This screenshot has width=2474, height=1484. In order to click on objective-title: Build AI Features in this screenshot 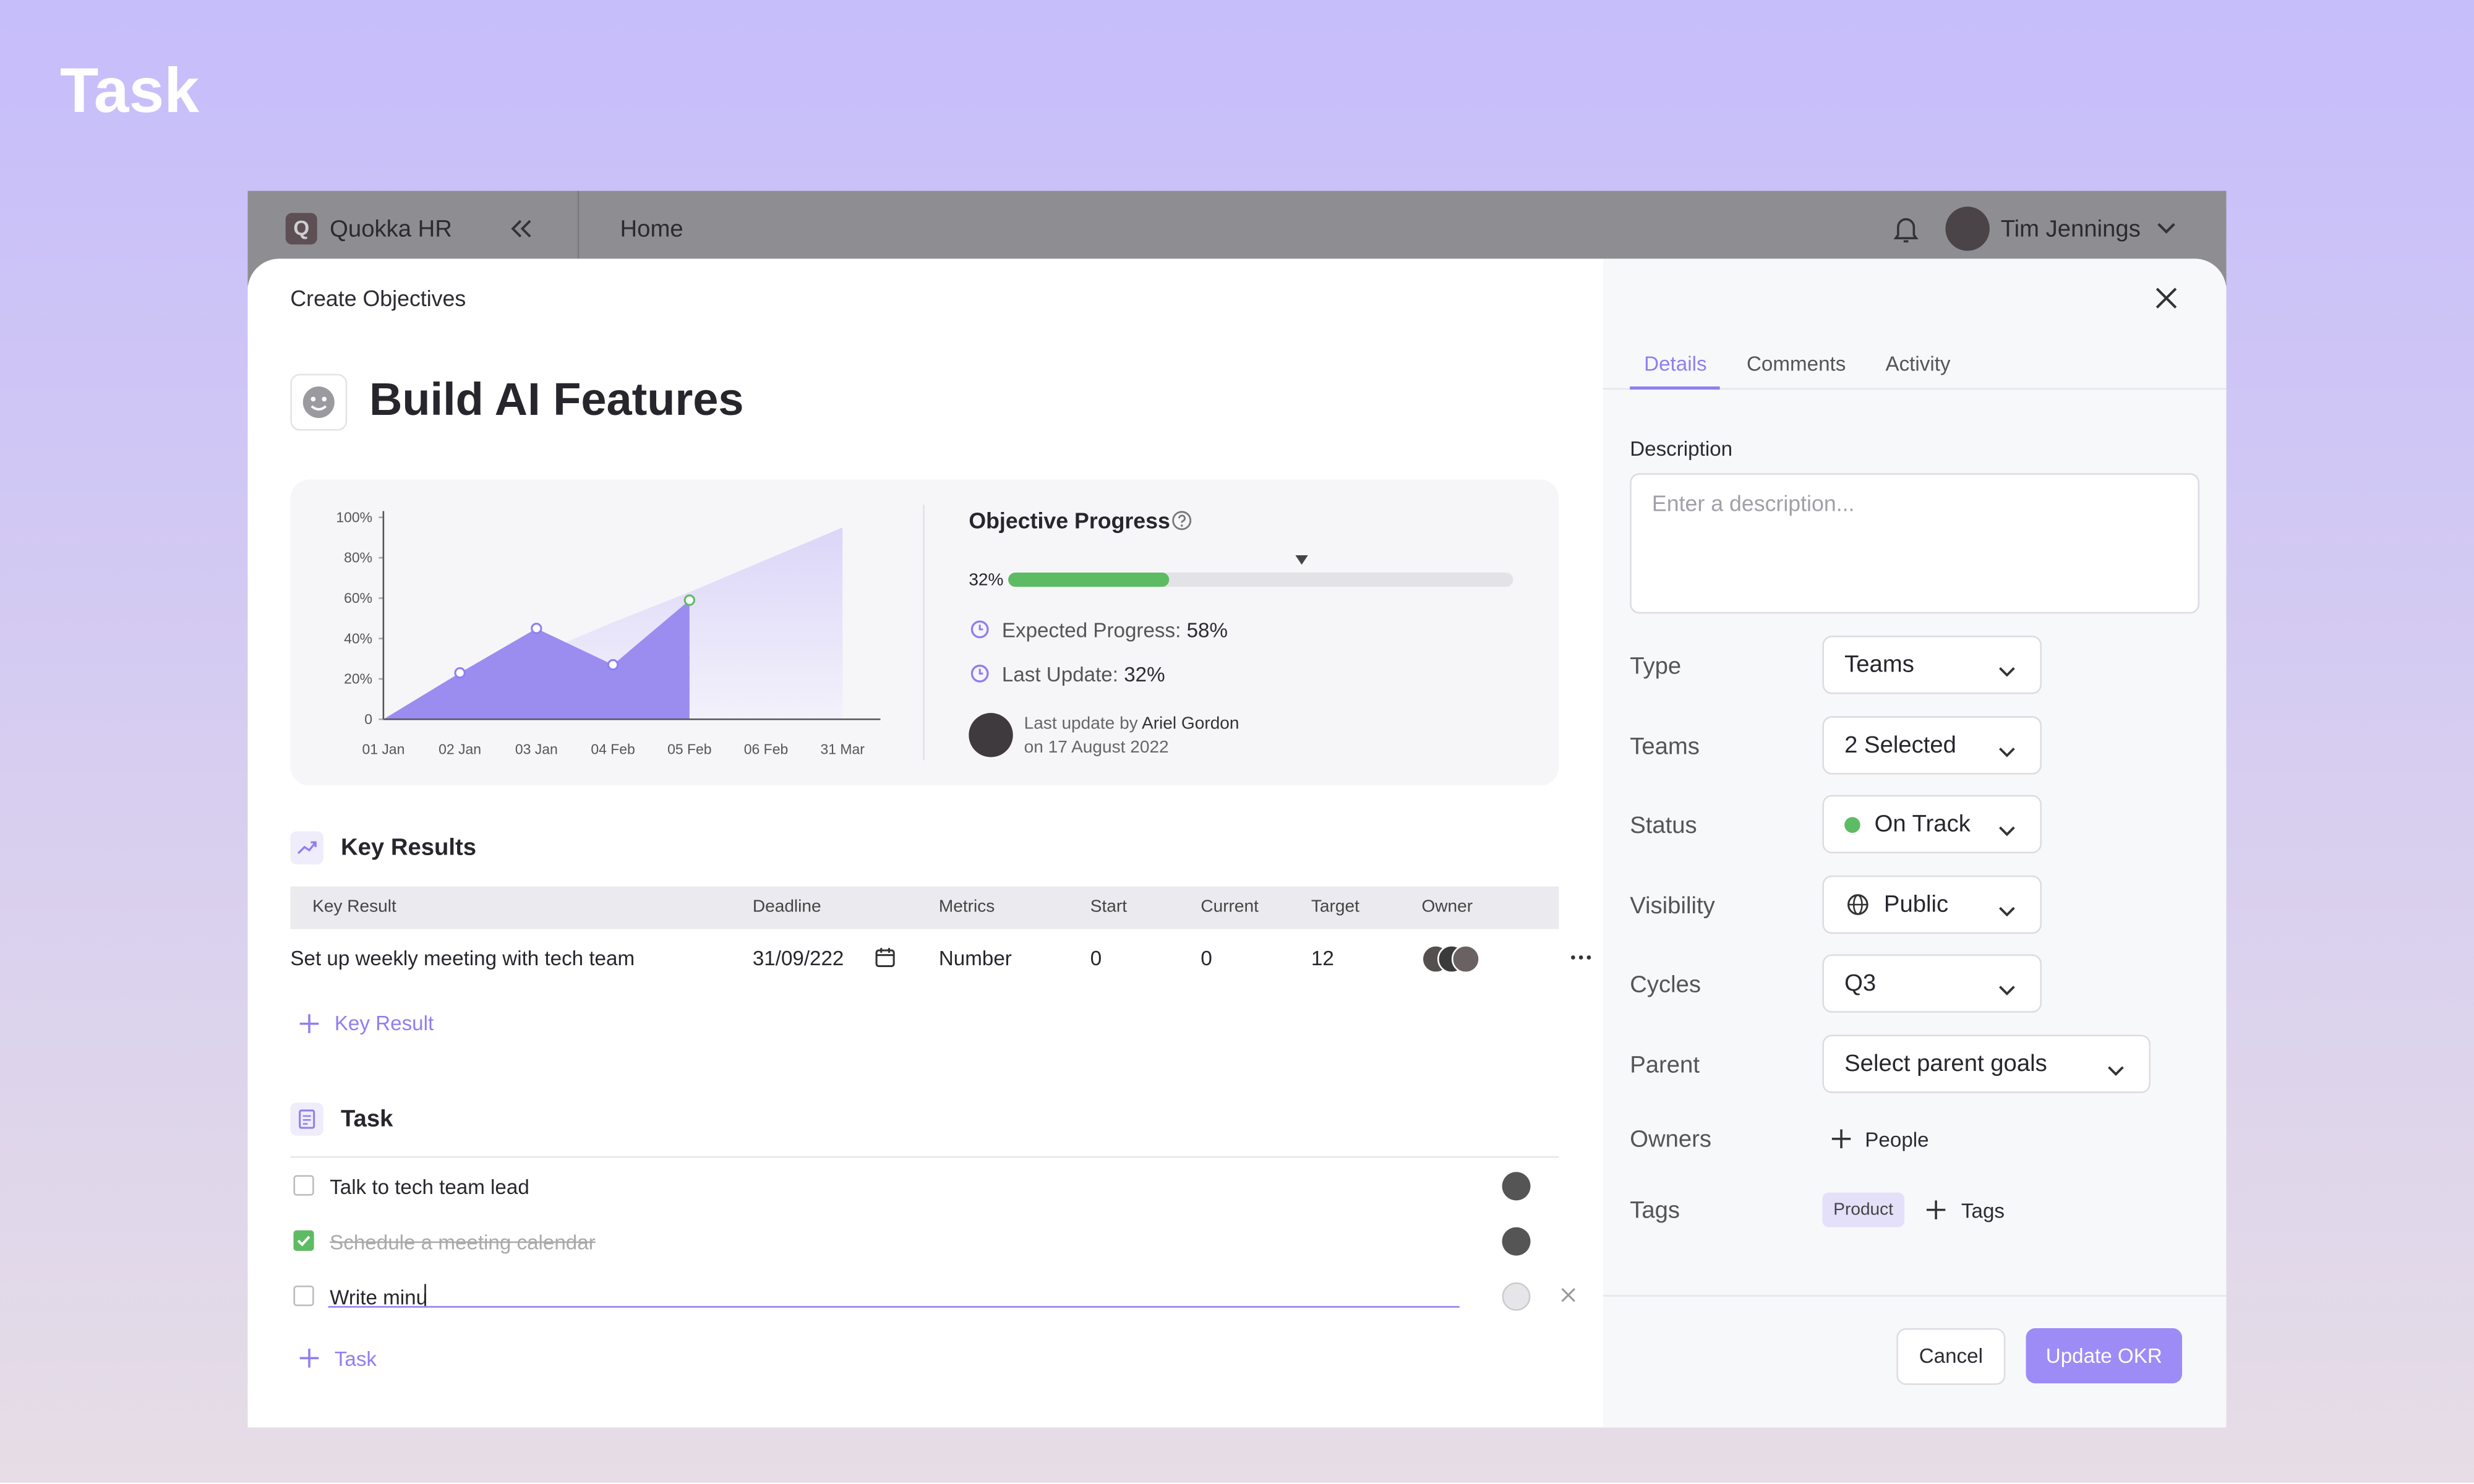, I will do `click(556, 400)`.